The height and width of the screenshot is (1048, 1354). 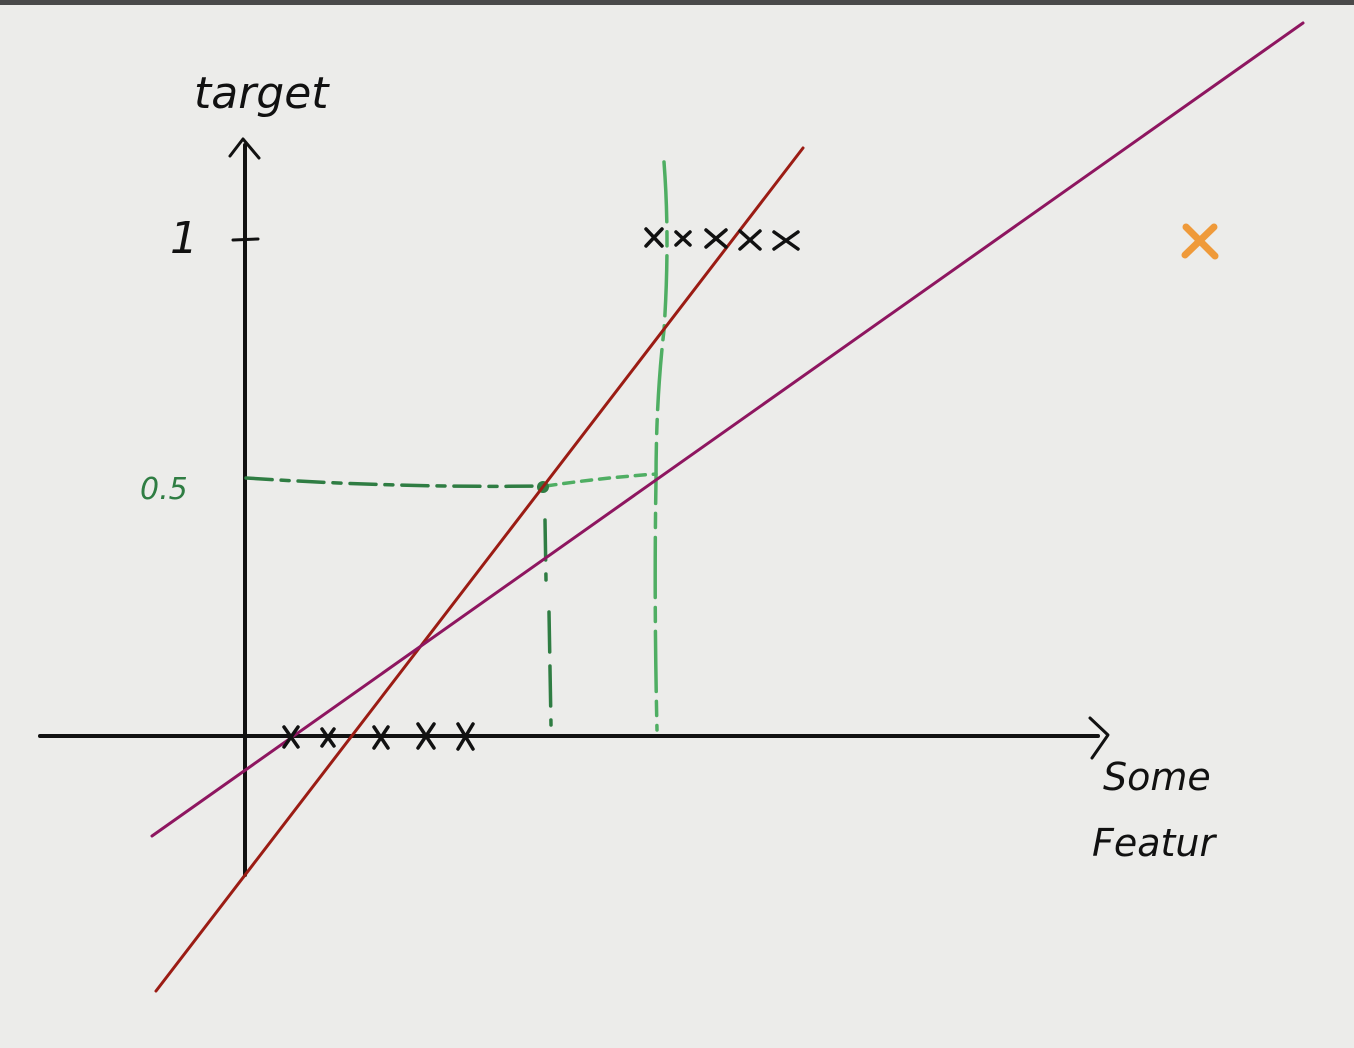 I want to click on tick-half-label: 0.5, so click(x=164, y=489).